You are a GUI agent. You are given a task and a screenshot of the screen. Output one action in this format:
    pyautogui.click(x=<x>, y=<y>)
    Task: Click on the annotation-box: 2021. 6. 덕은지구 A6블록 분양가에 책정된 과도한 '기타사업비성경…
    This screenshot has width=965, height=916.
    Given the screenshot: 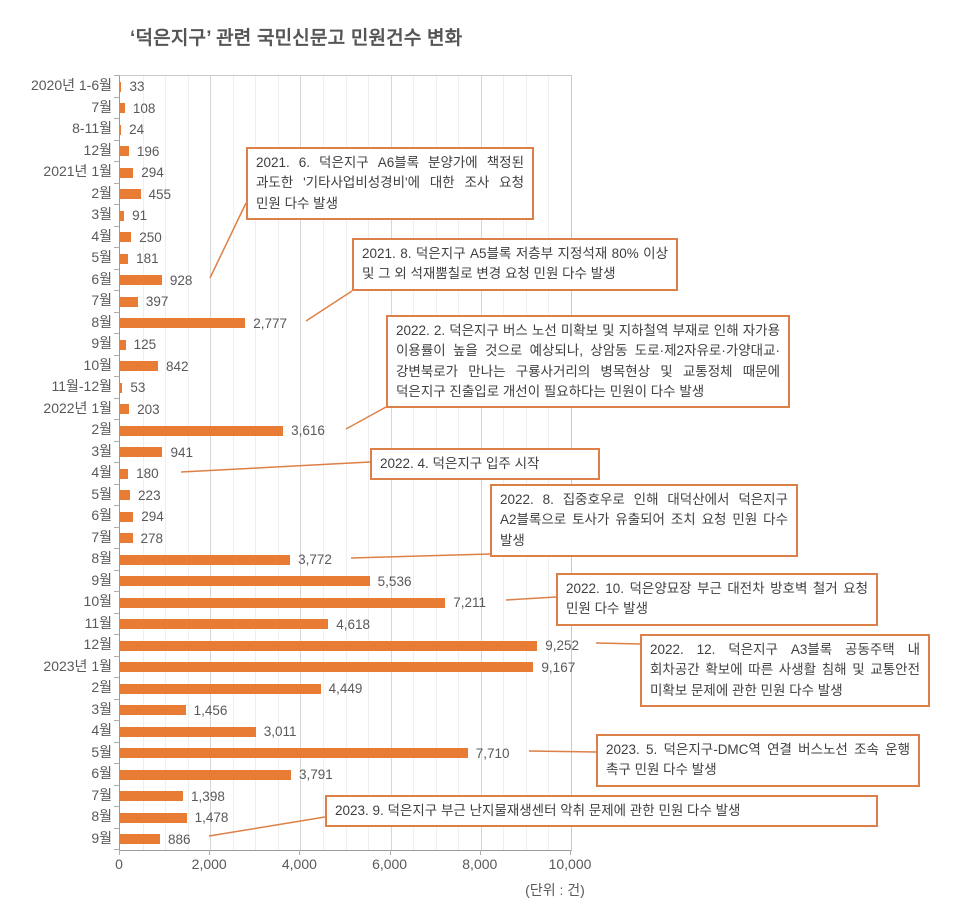 What is the action you would take?
    pyautogui.click(x=390, y=183)
    